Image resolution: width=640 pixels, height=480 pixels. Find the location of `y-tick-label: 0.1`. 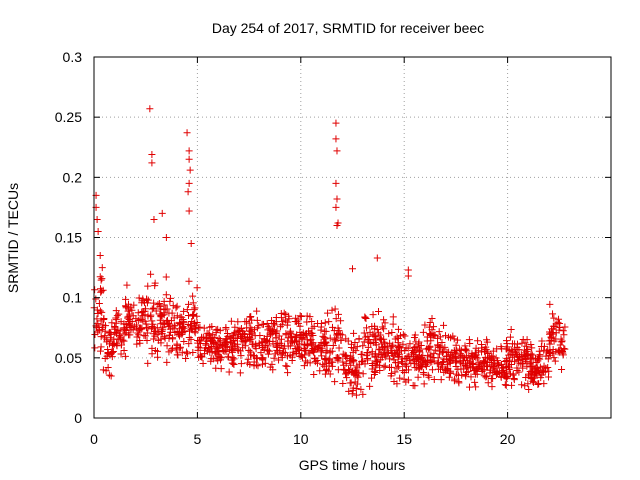

y-tick-label: 0.1 is located at coordinates (73, 298).